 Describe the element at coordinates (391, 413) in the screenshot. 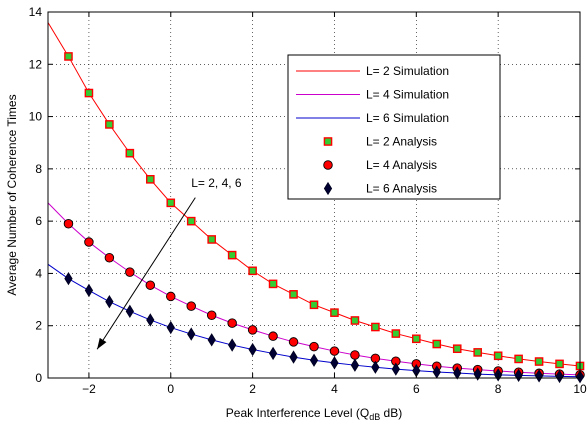

I see `x-axis-label-suffix: dB)` at that location.